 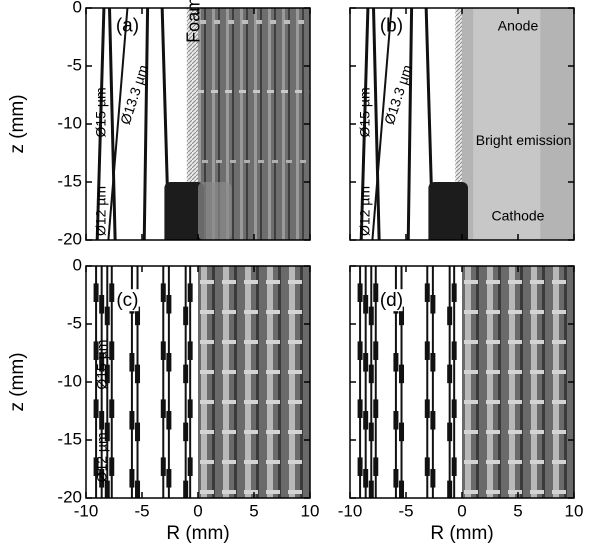 I want to click on electrode-shade, so click(x=215, y=211).